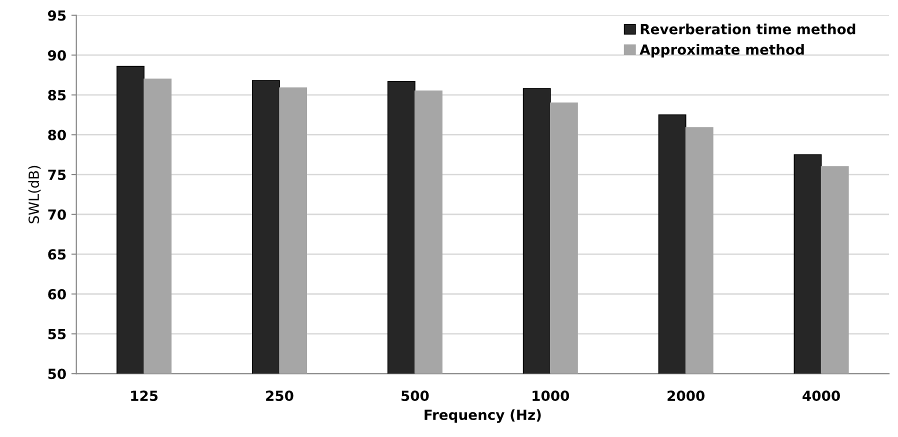 The height and width of the screenshot is (437, 898). Describe the element at coordinates (57, 15) in the screenshot. I see `y-tick-label: 95` at that location.